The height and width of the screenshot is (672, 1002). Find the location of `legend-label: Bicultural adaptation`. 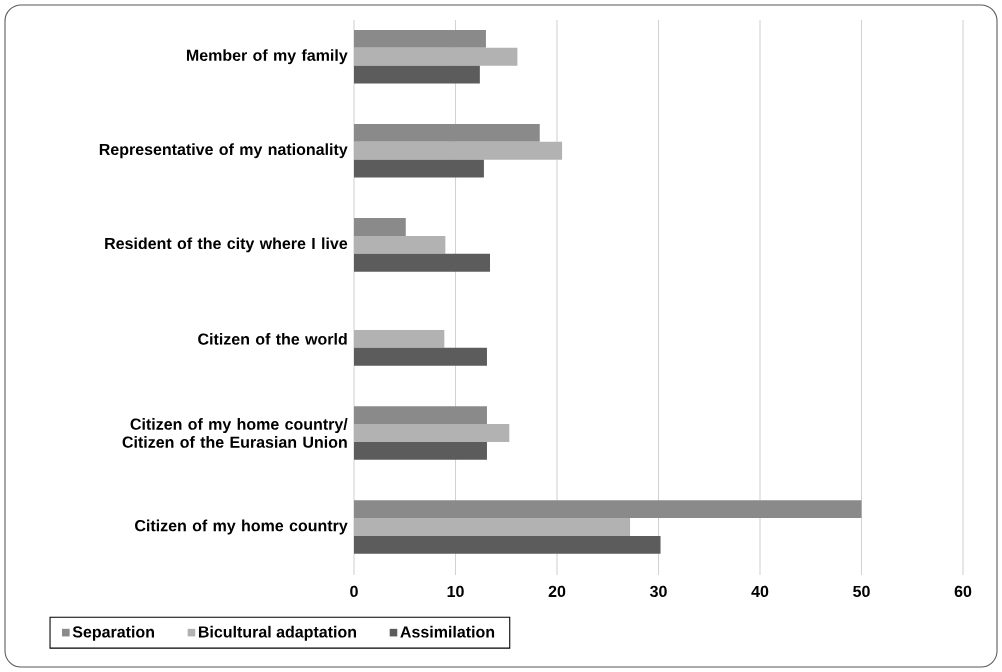

legend-label: Bicultural adaptation is located at coordinates (277, 633).